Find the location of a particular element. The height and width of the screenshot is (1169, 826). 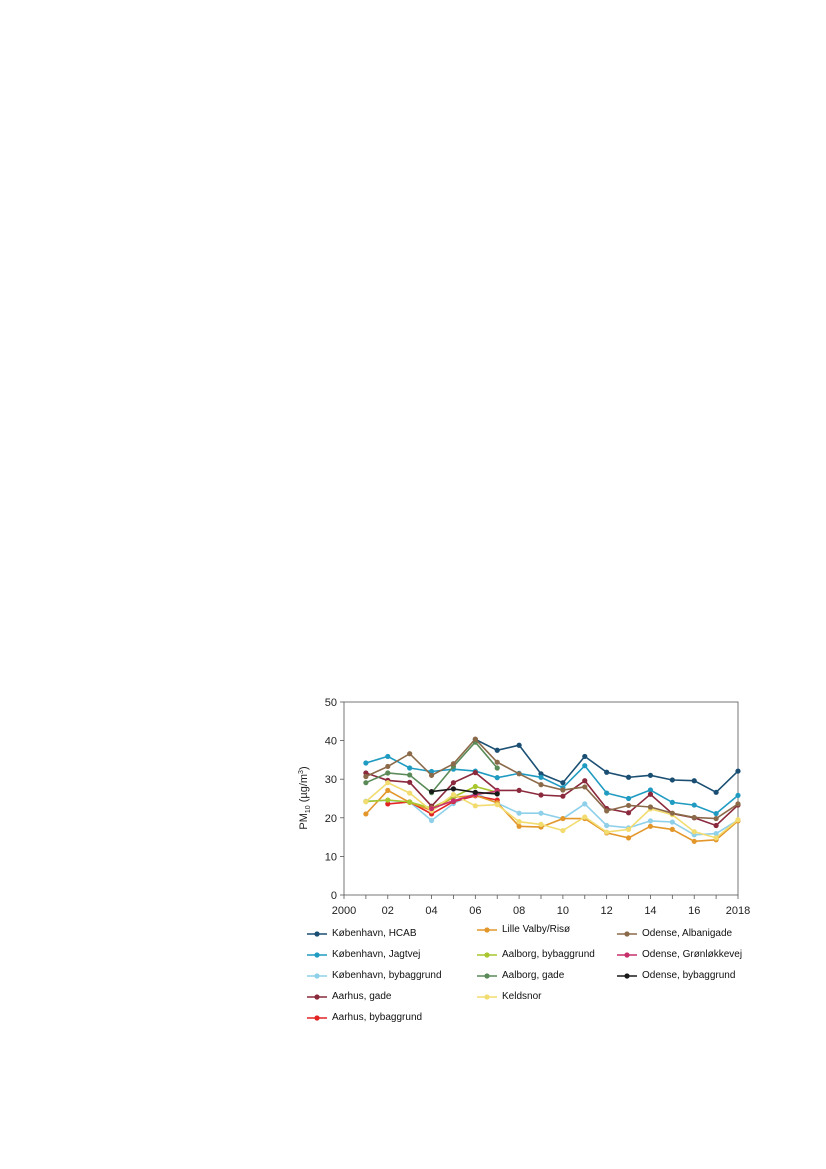

legend-label: Aalborg, gade is located at coordinates (533, 975).